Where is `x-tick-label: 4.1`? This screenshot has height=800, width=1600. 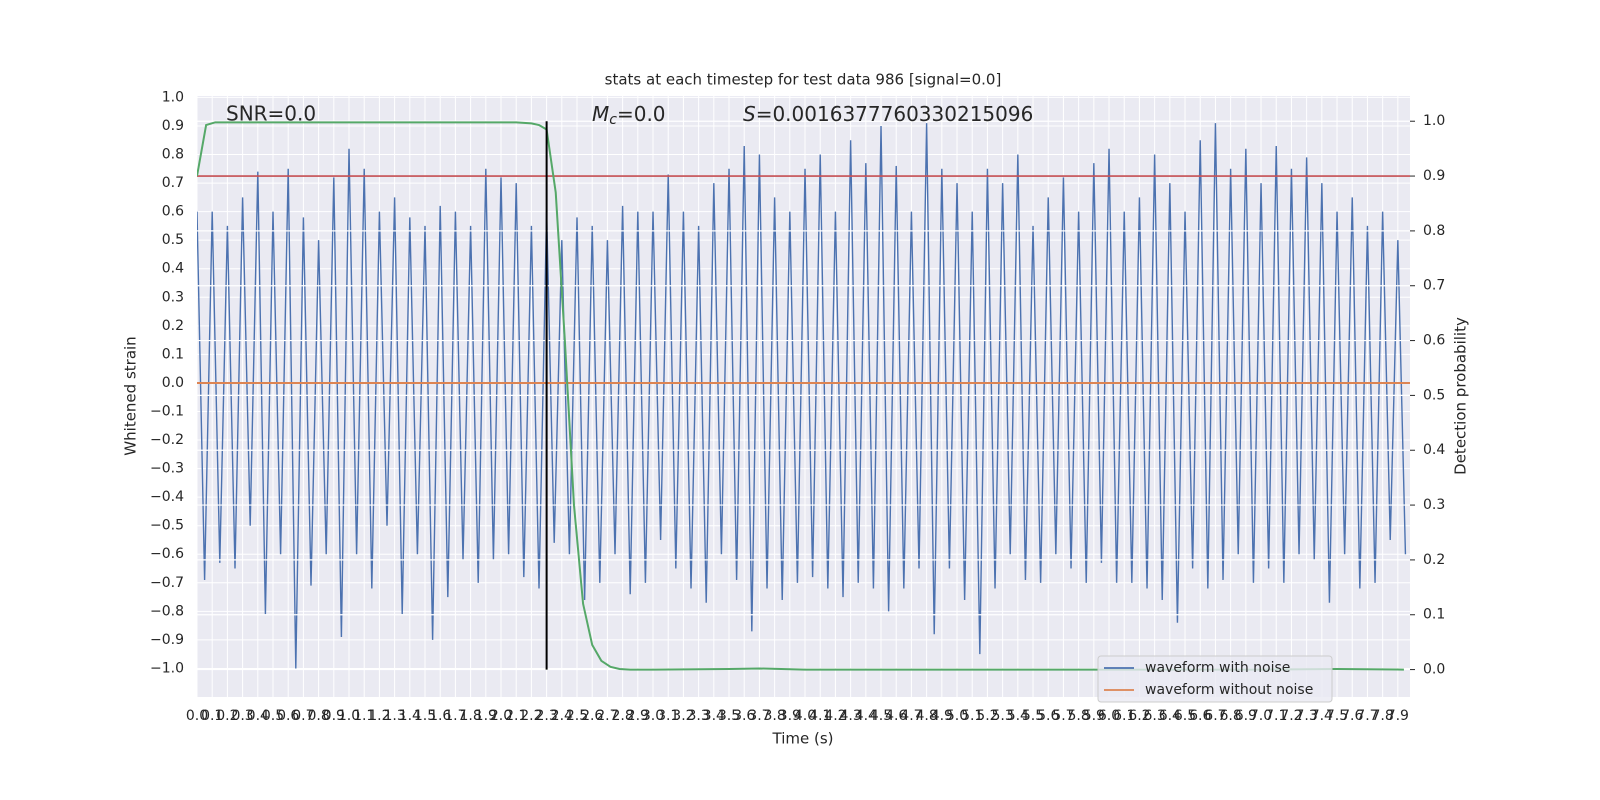 x-tick-label: 4.1 is located at coordinates (820, 716).